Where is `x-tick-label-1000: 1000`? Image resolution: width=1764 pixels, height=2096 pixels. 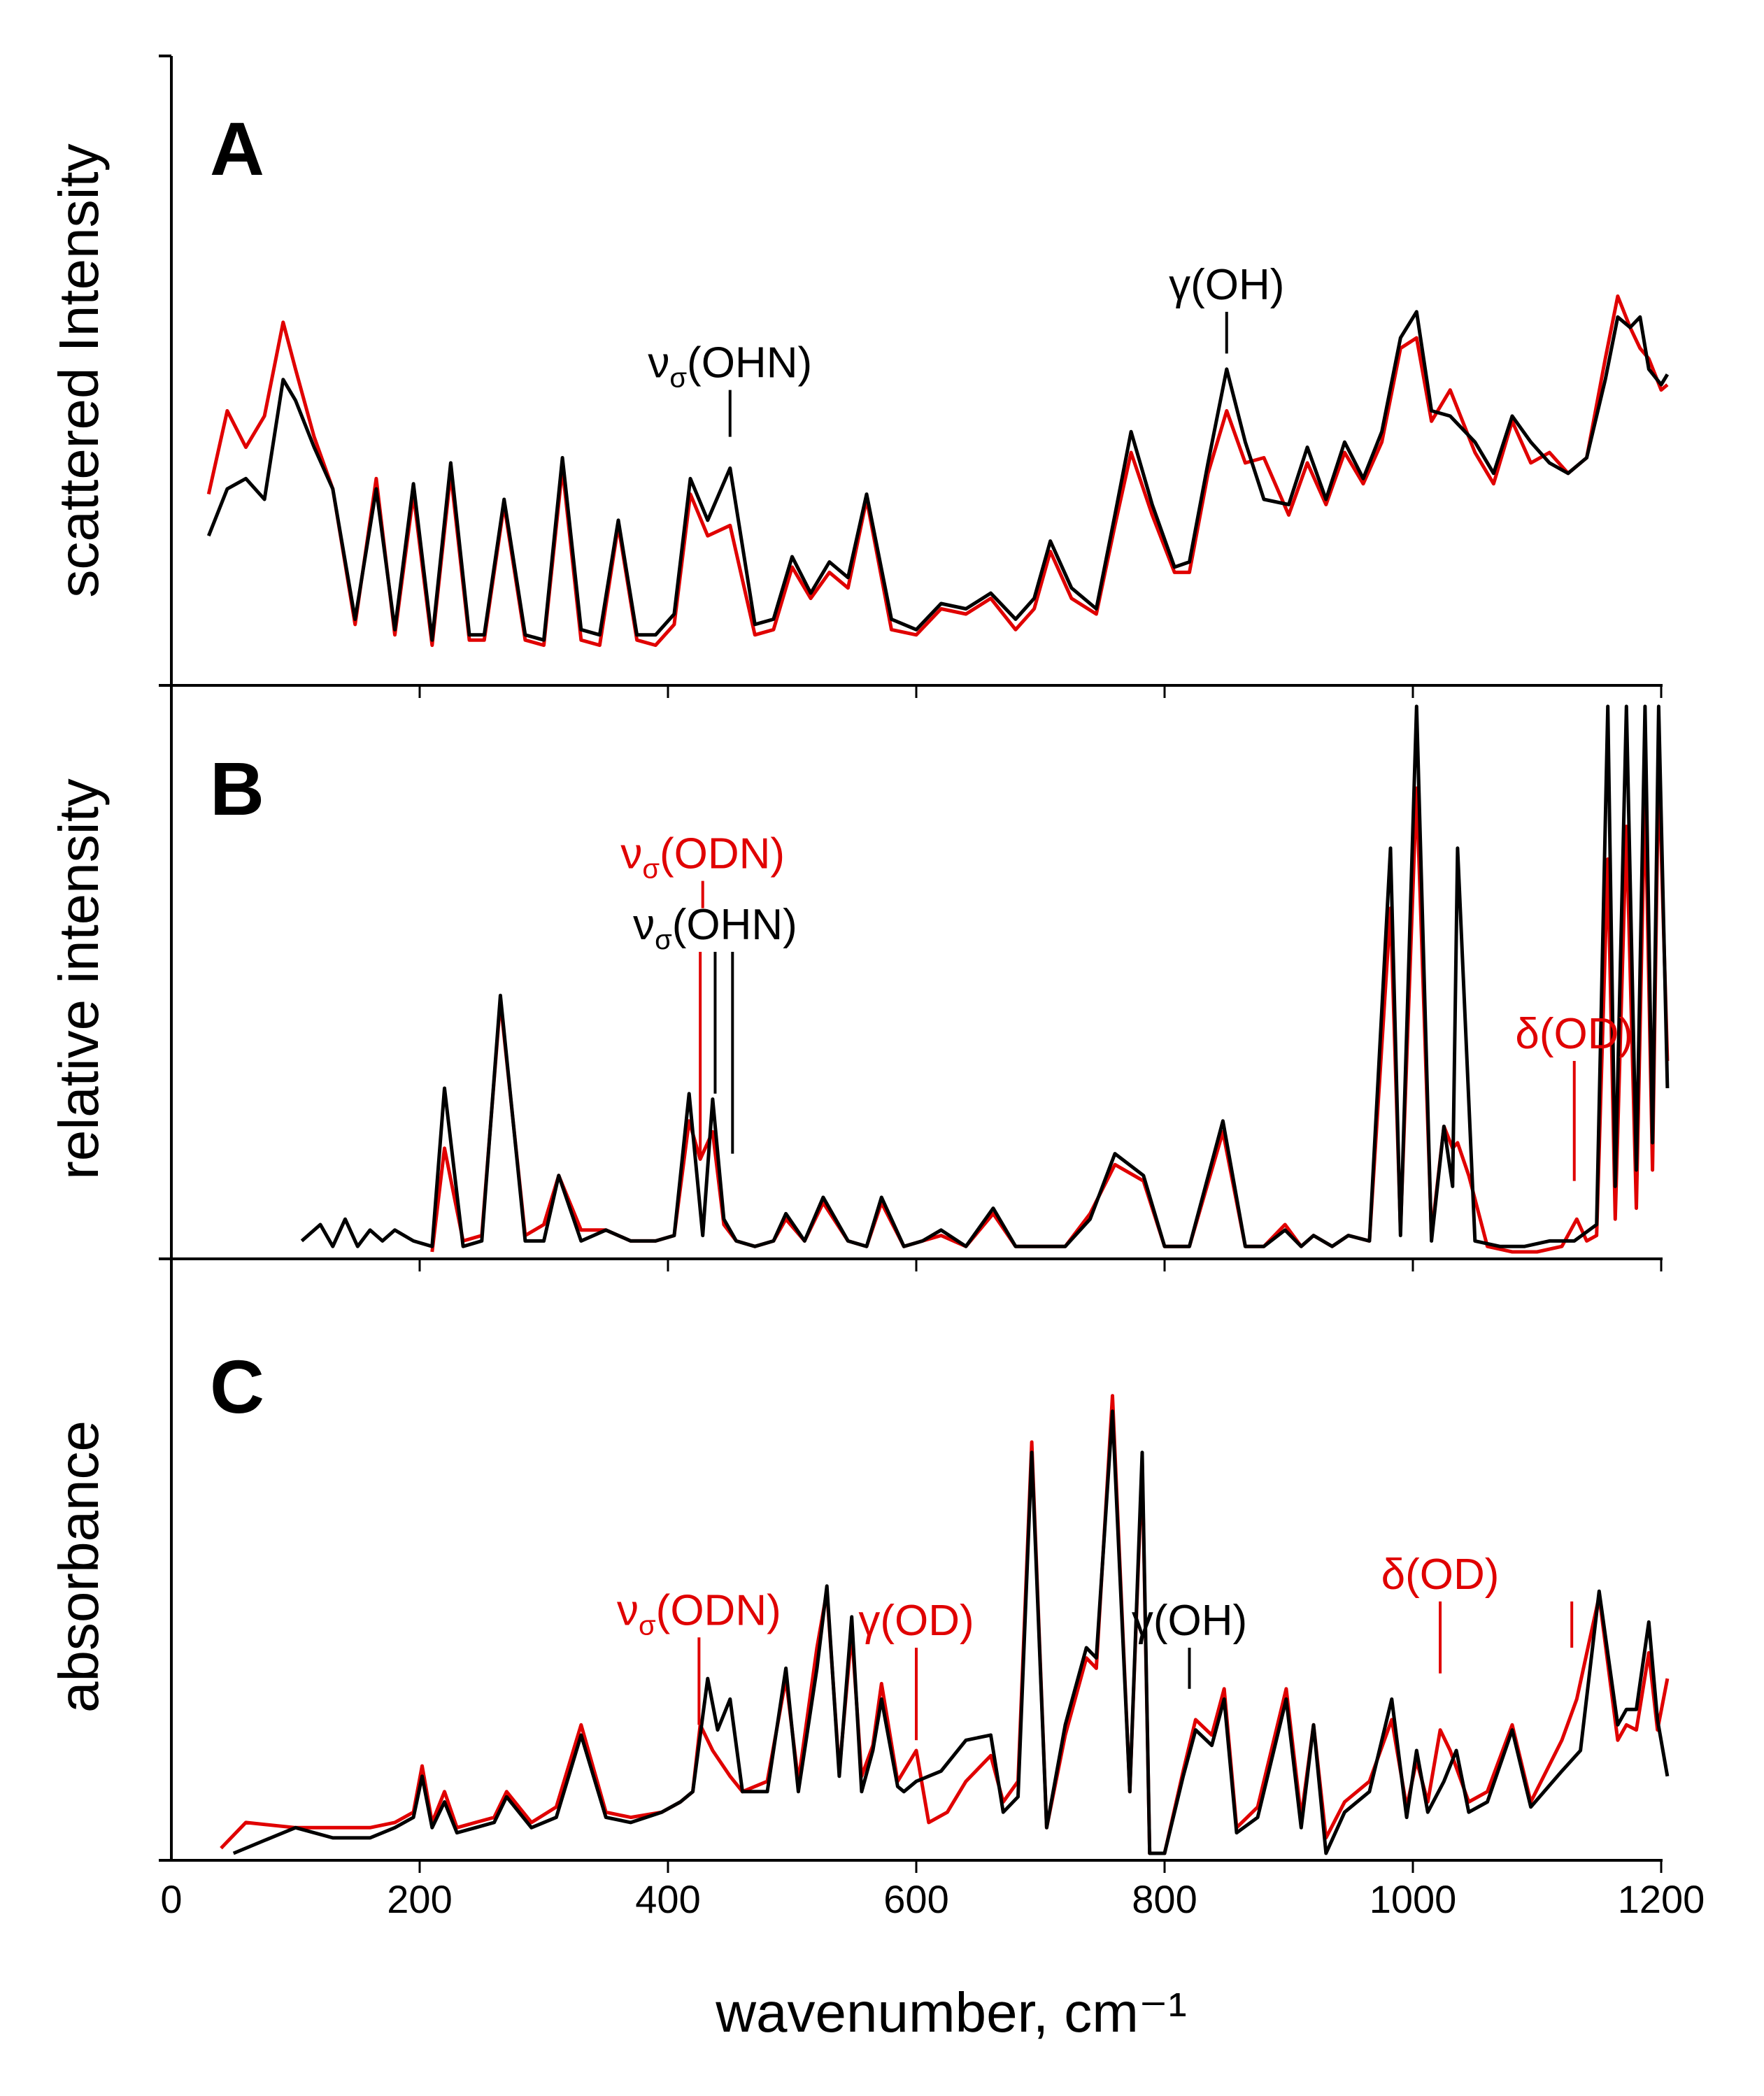
x-tick-label-1000: 1000 is located at coordinates (1413, 1899).